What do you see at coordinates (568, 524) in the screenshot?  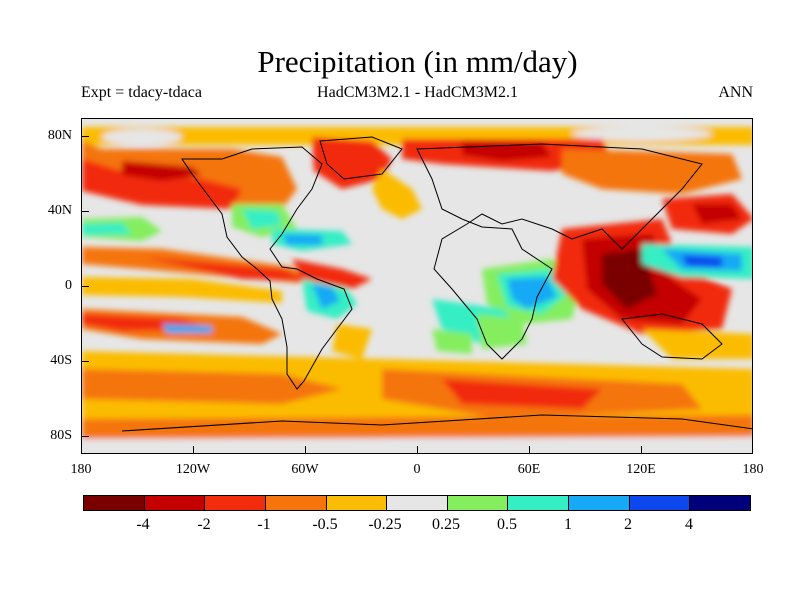 I see `colorbar-label: 1` at bounding box center [568, 524].